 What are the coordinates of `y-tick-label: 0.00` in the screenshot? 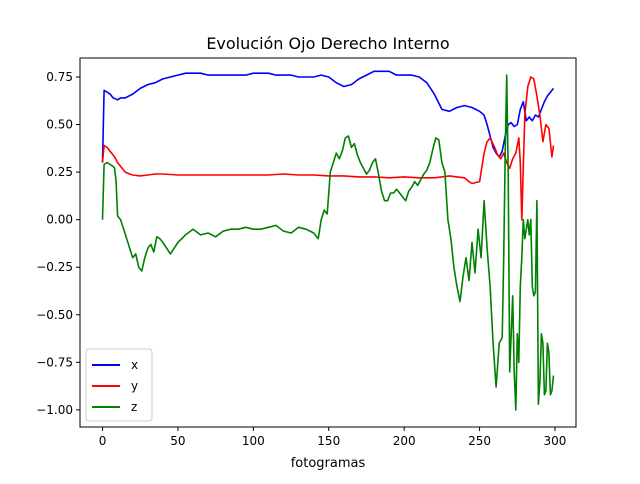 It's located at (59, 220).